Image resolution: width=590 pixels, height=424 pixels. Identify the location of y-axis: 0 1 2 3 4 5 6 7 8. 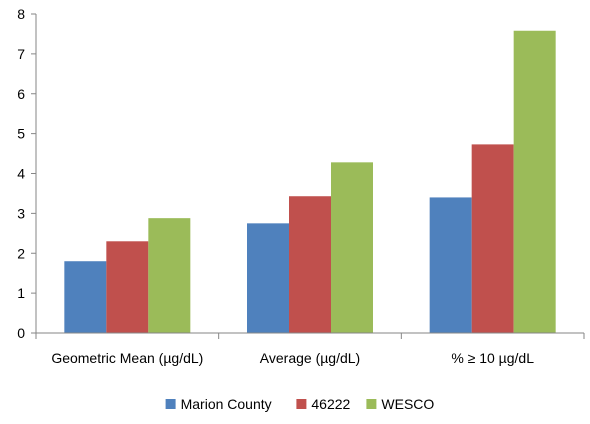
(27, 173).